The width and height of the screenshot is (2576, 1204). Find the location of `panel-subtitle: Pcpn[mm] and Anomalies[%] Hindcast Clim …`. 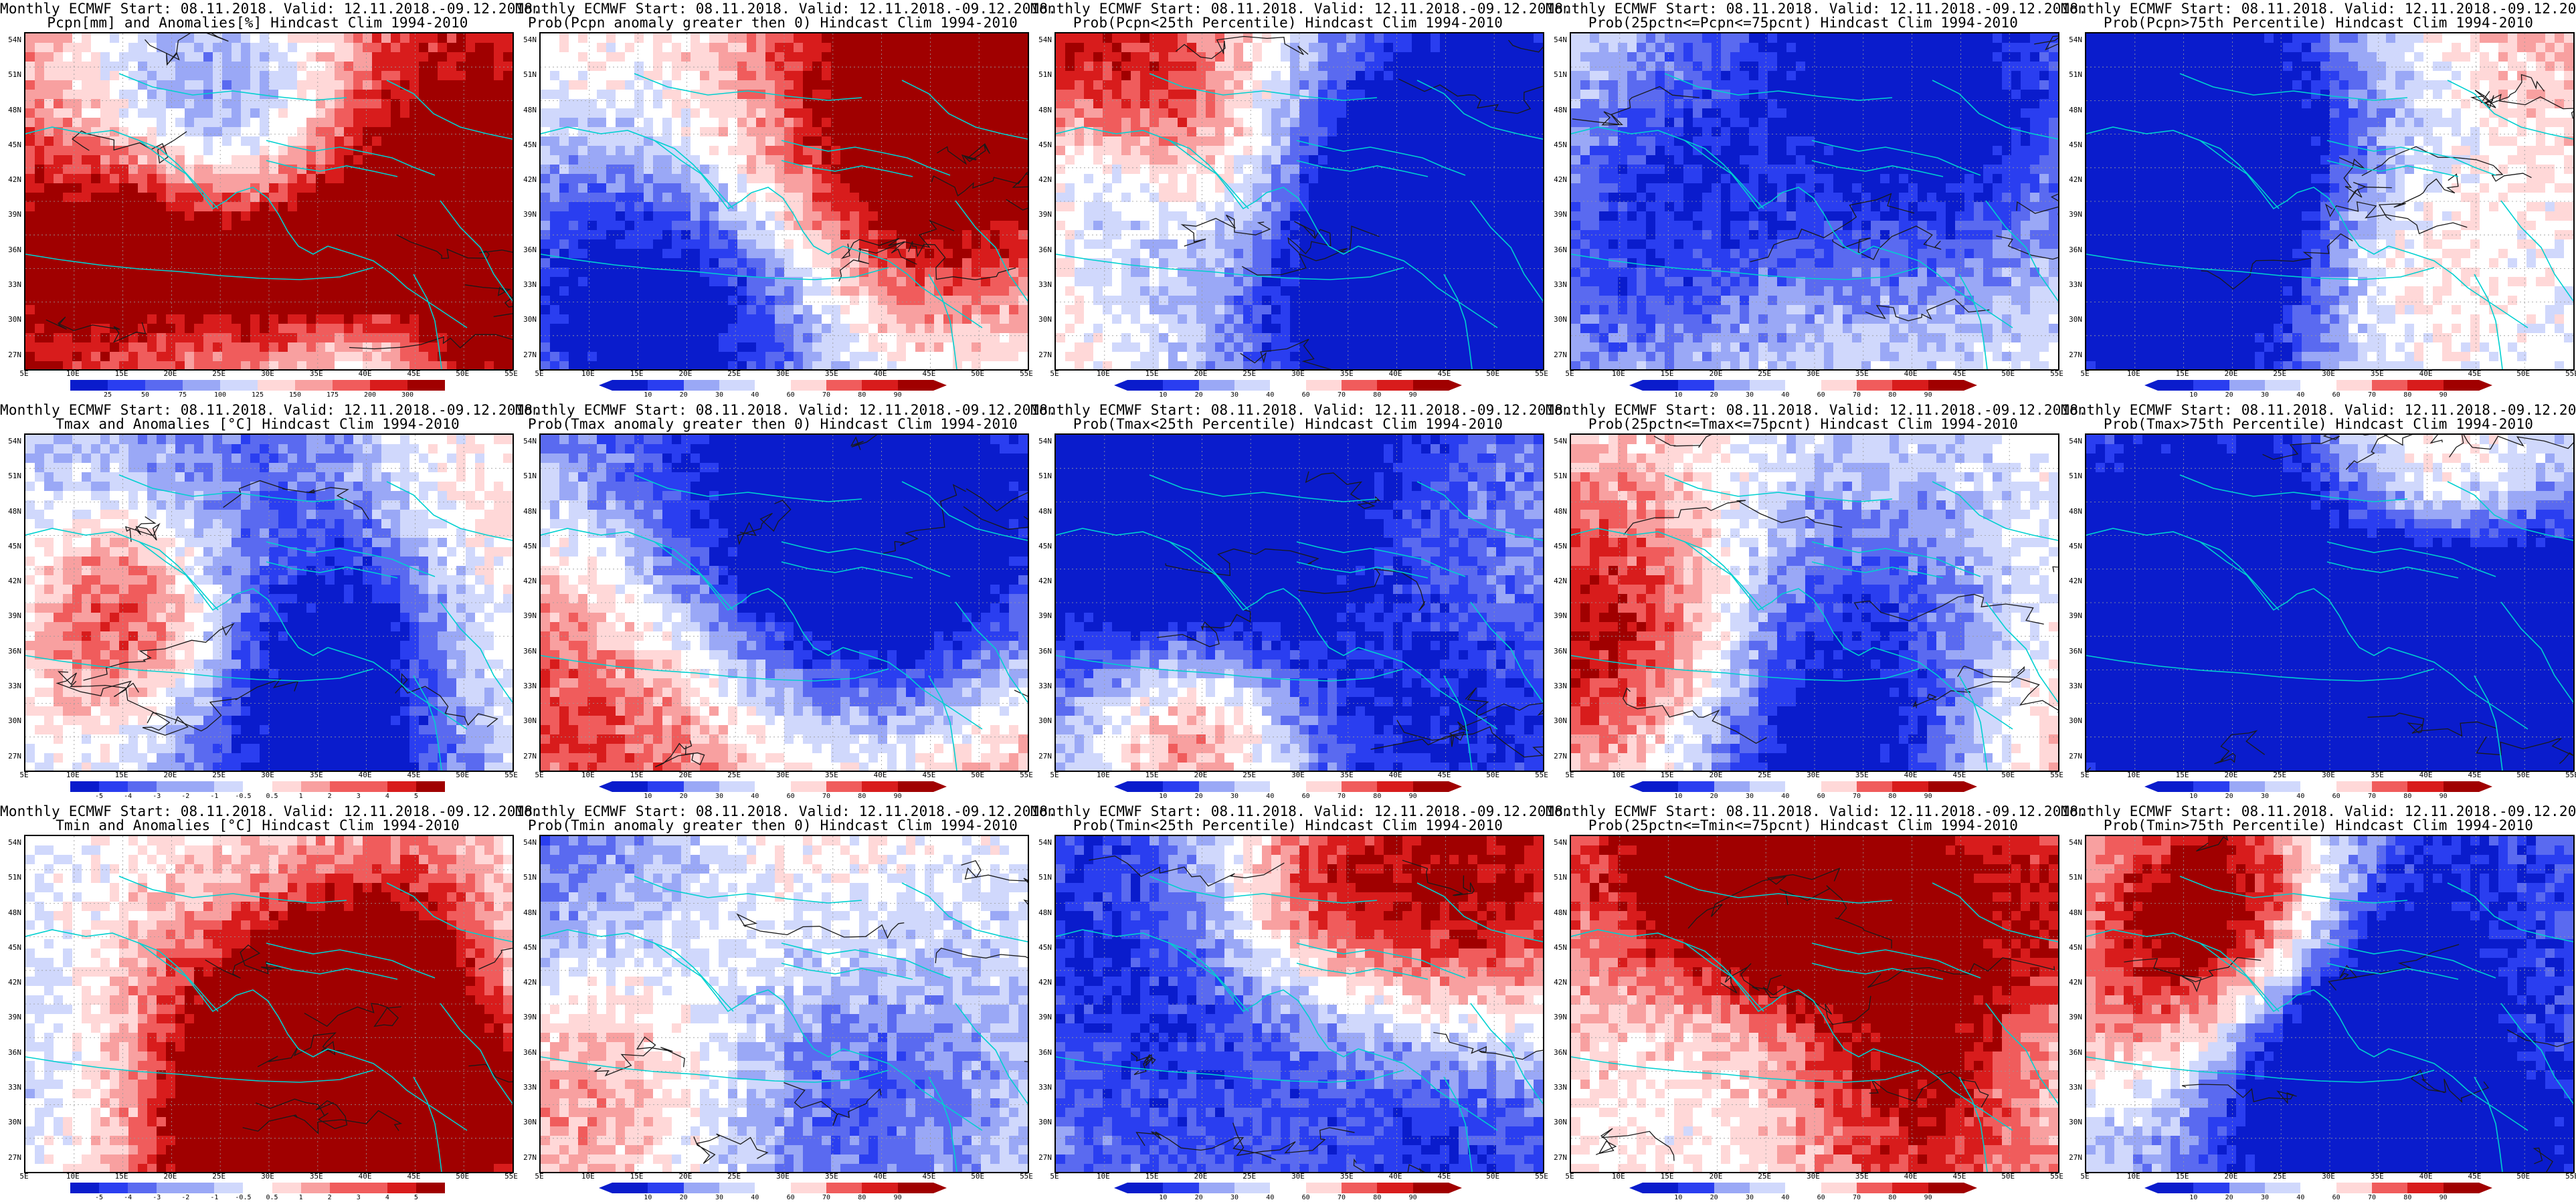

panel-subtitle: Pcpn[mm] and Anomalies[%] Hindcast Clim … is located at coordinates (257, 22).